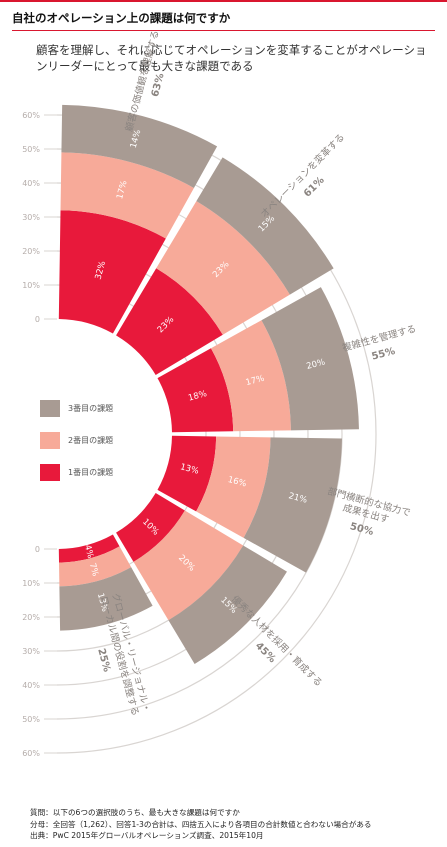 This screenshot has width=447, height=847. Describe the element at coordinates (223, 30) in the screenshot. I see `title-divider` at that location.